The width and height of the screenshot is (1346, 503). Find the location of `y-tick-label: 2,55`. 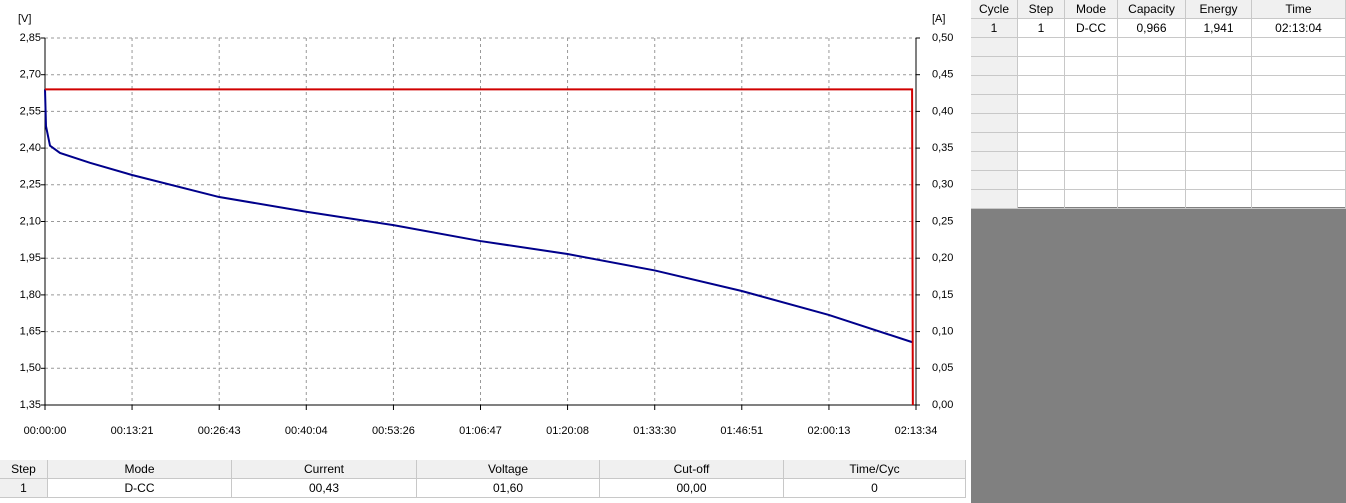

y-tick-label: 2,55 is located at coordinates (30, 111).